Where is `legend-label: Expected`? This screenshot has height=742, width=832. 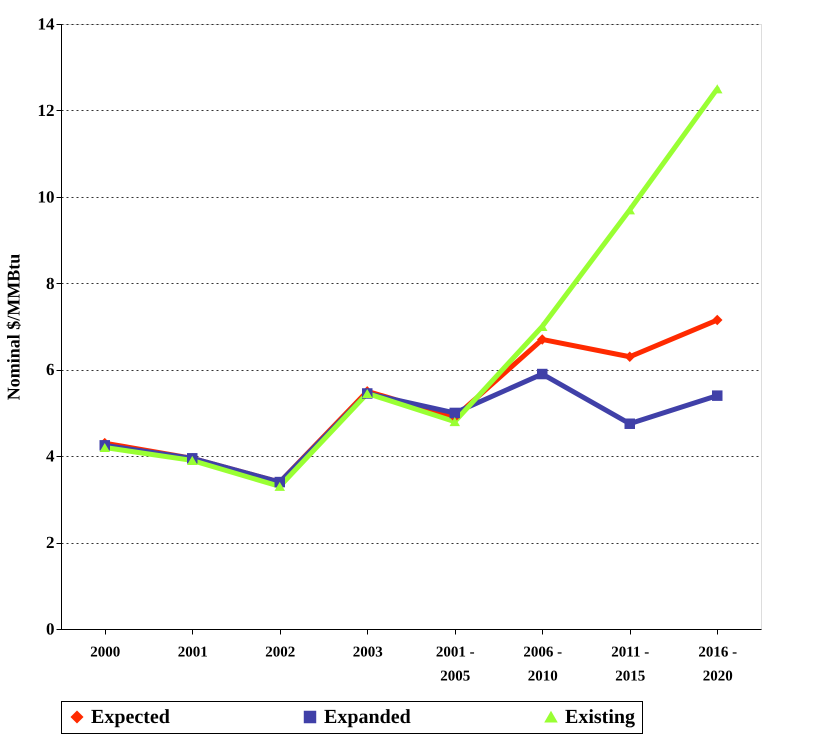 legend-label: Expected is located at coordinates (130, 717).